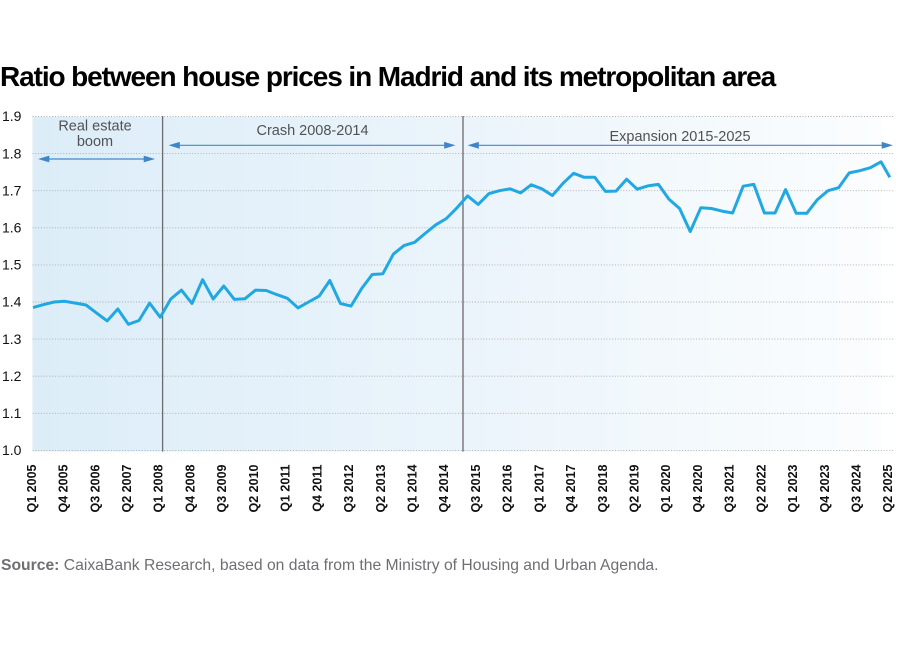 Image resolution: width=900 pixels, height=646 pixels. What do you see at coordinates (825, 488) in the screenshot?
I see `svg-text: Q4 2023` at bounding box center [825, 488].